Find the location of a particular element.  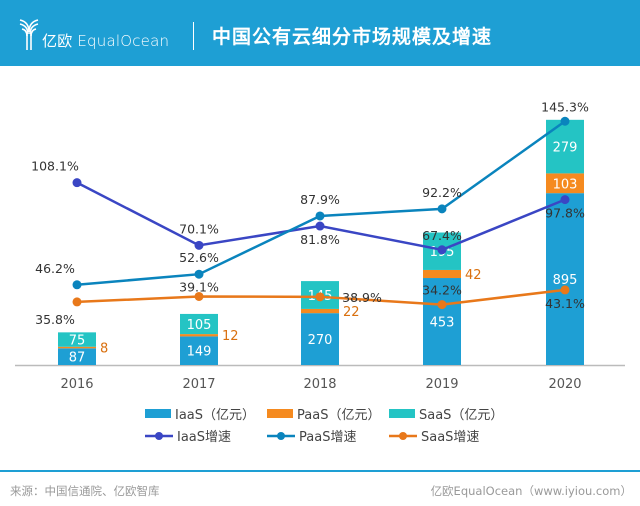

legend-item-iaas-growth: IaaS增速 is located at coordinates (188, 435).